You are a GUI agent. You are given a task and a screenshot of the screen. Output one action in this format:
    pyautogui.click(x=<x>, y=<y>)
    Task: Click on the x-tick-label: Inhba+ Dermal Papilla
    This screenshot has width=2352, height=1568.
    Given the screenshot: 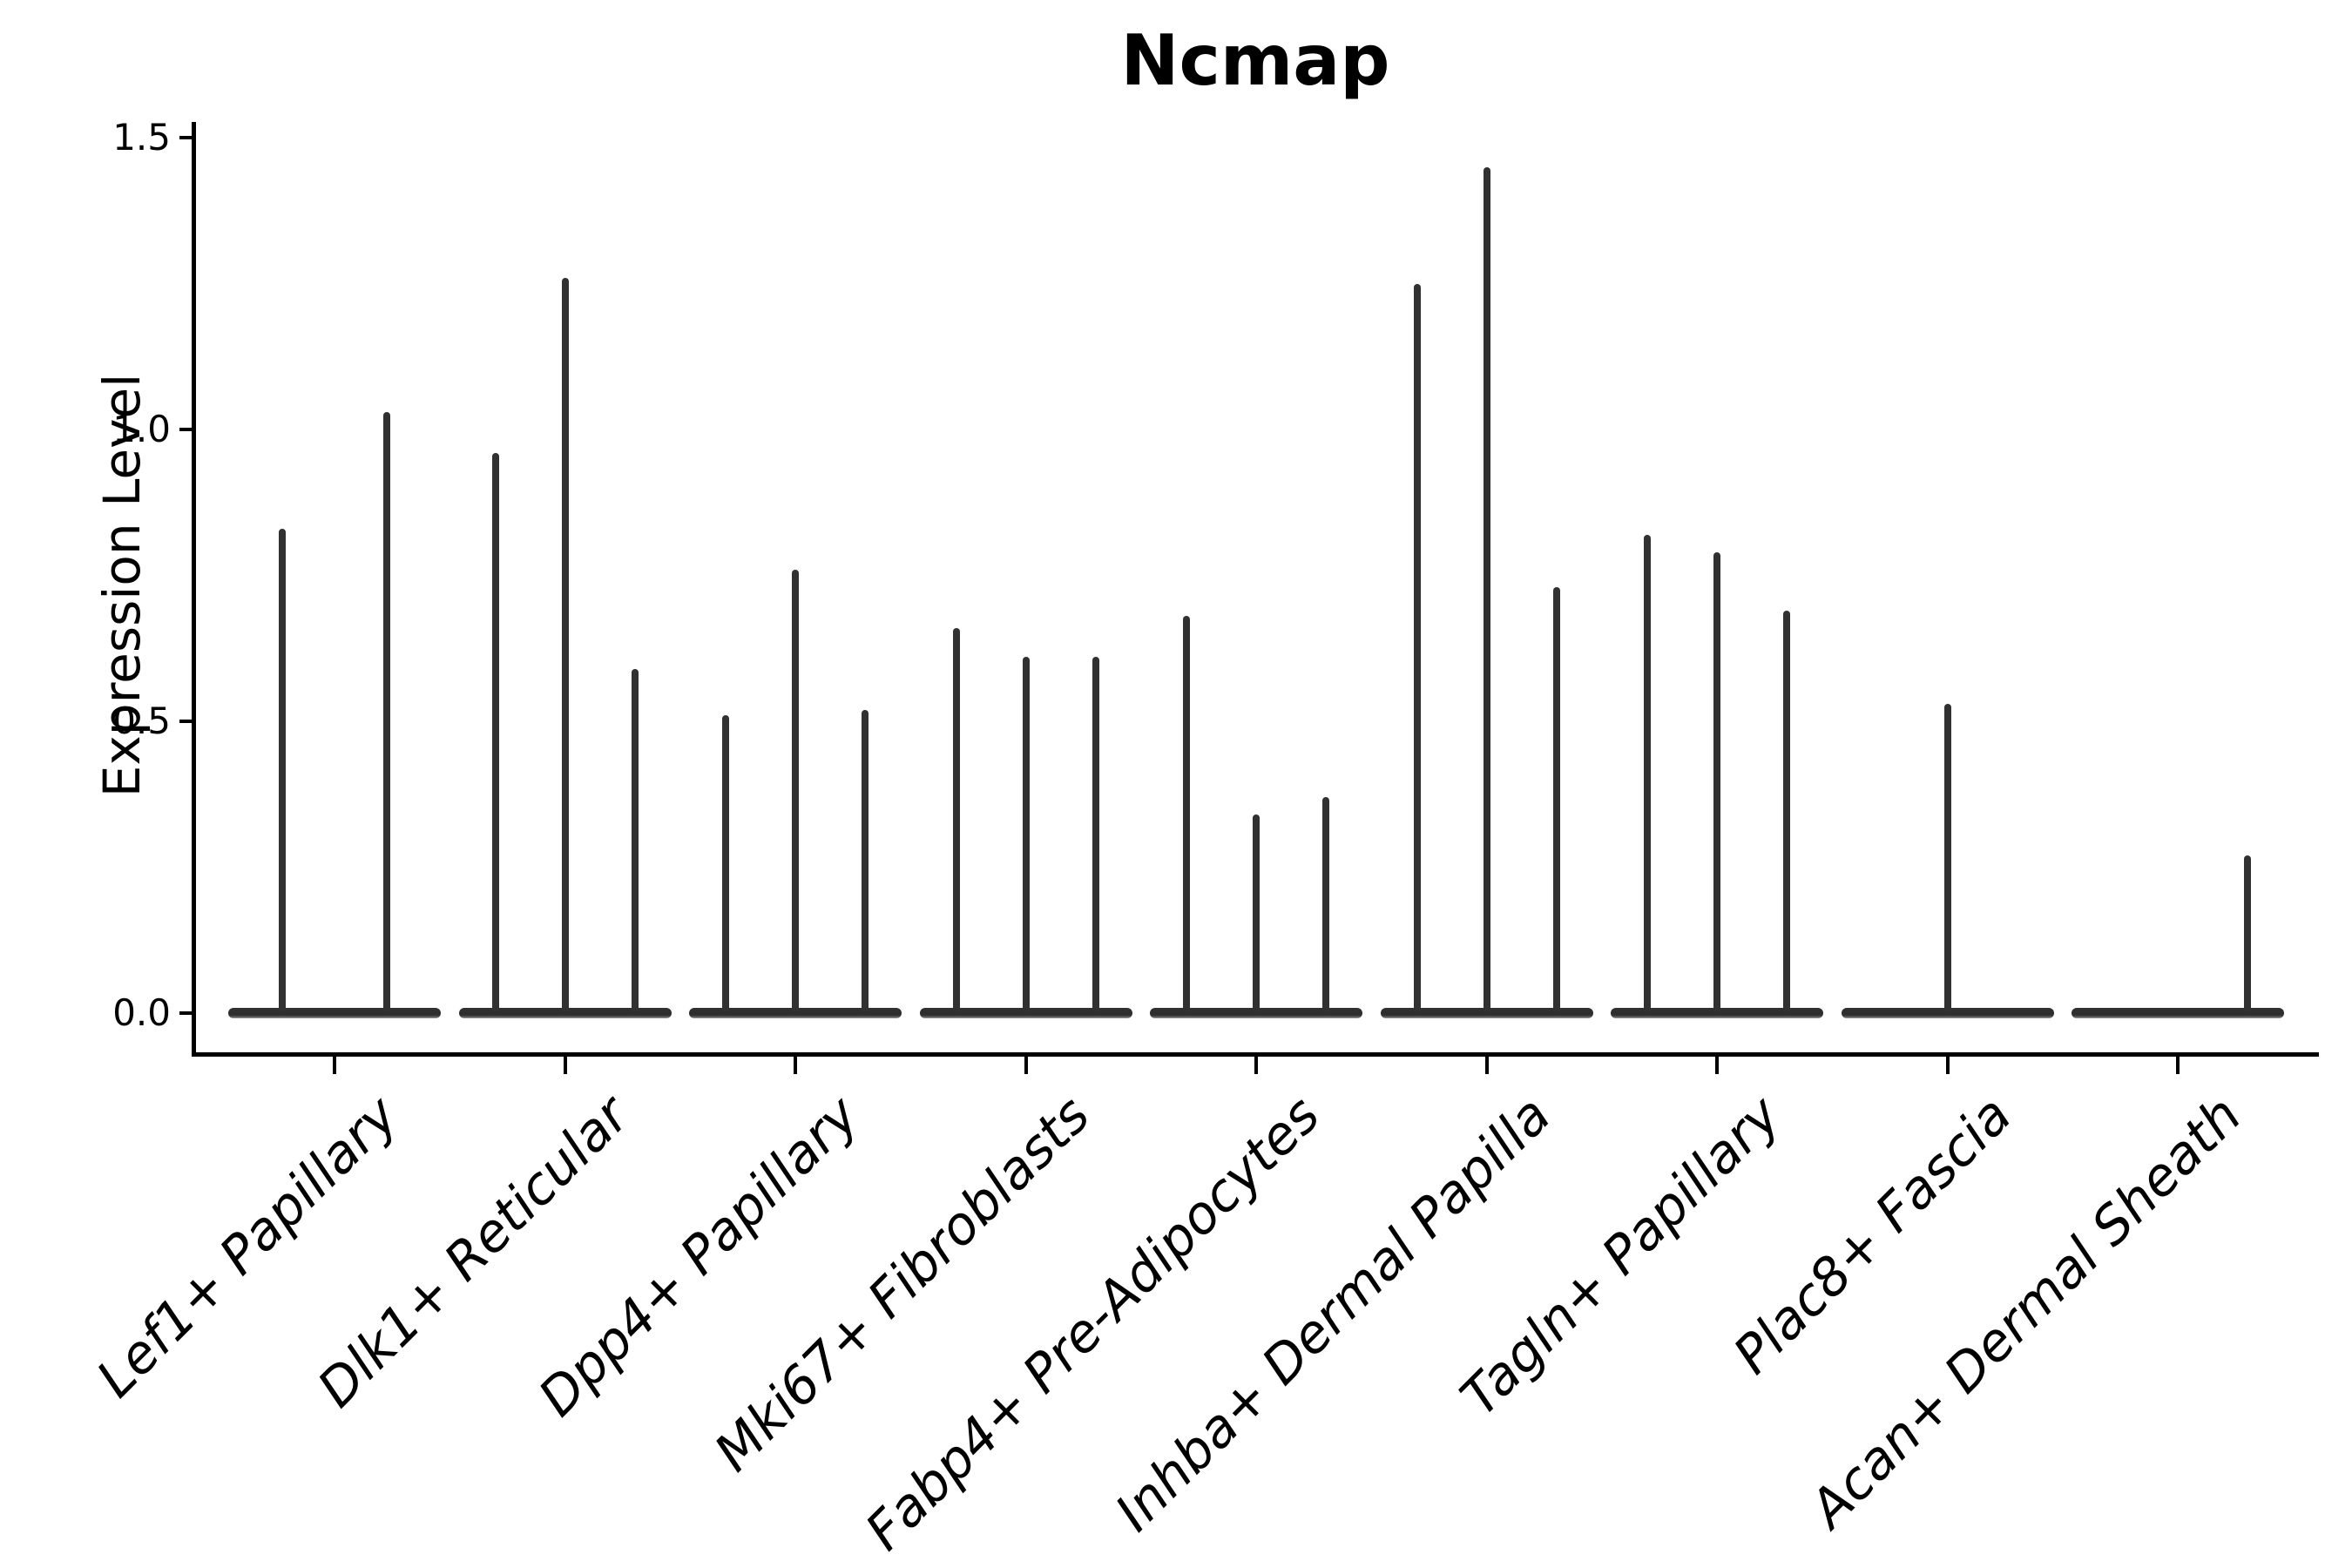 What is the action you would take?
    pyautogui.click(x=1333, y=1314)
    